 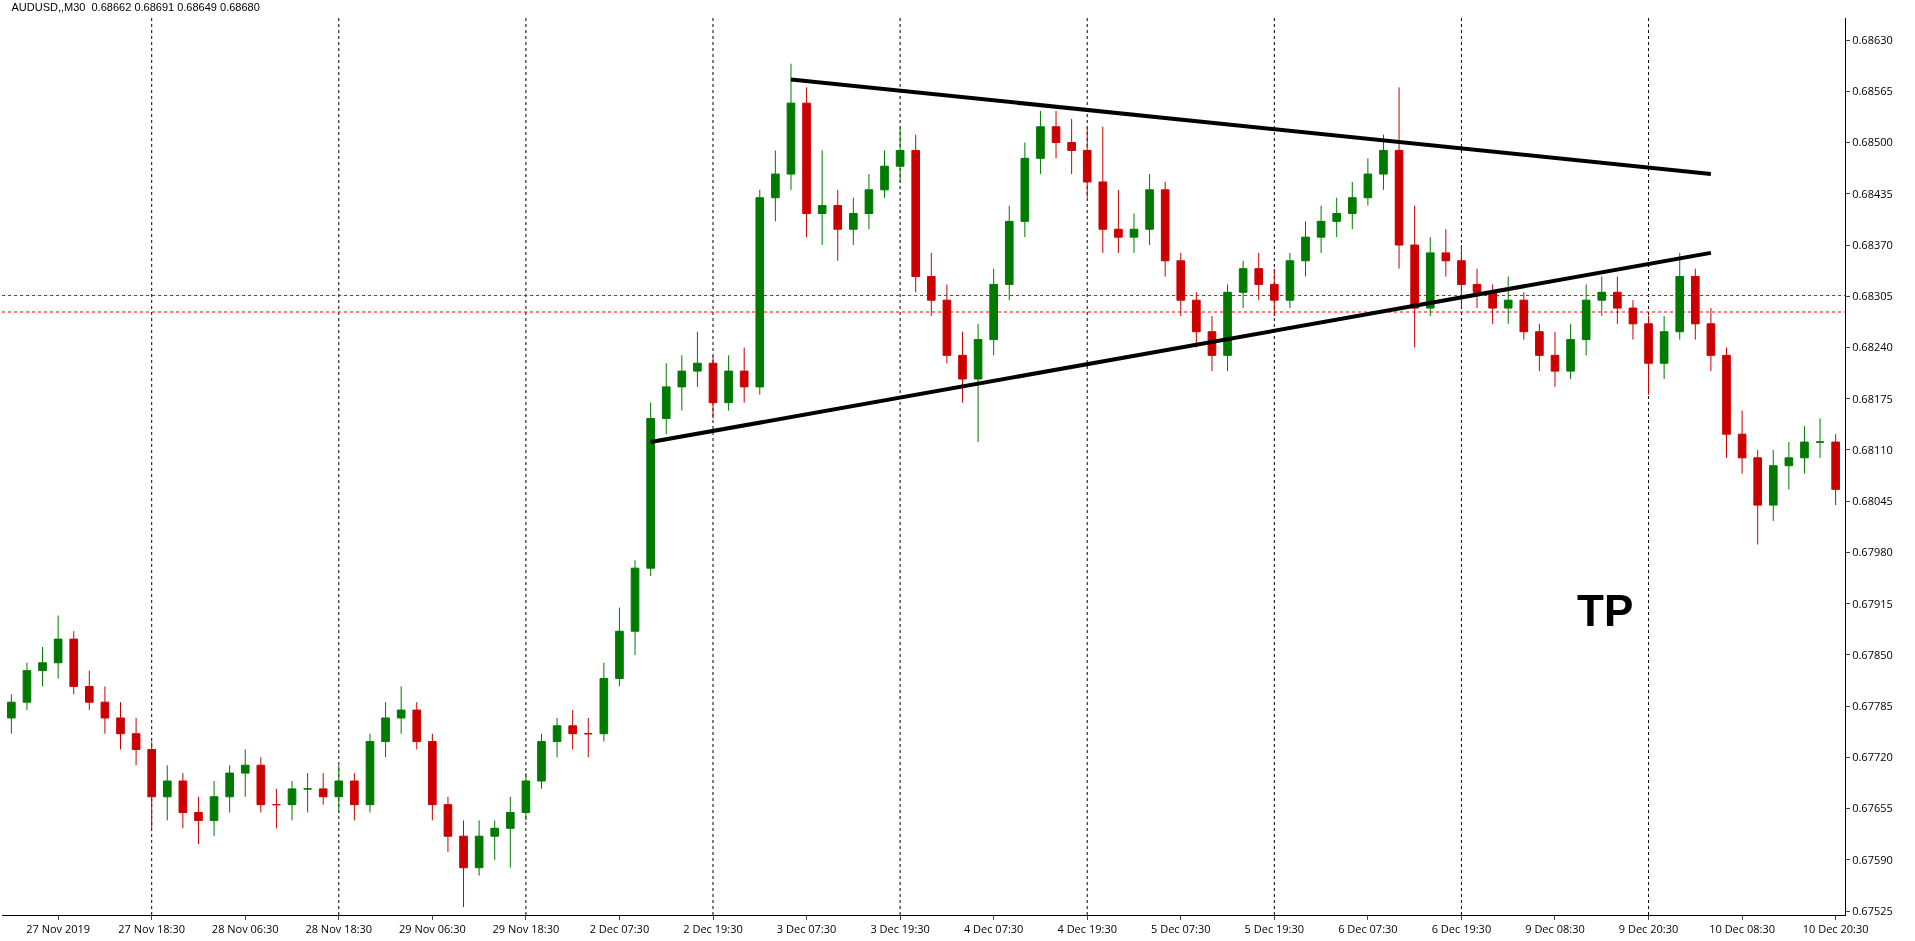 I want to click on y-tick-label: 0.67590, so click(x=1872, y=859).